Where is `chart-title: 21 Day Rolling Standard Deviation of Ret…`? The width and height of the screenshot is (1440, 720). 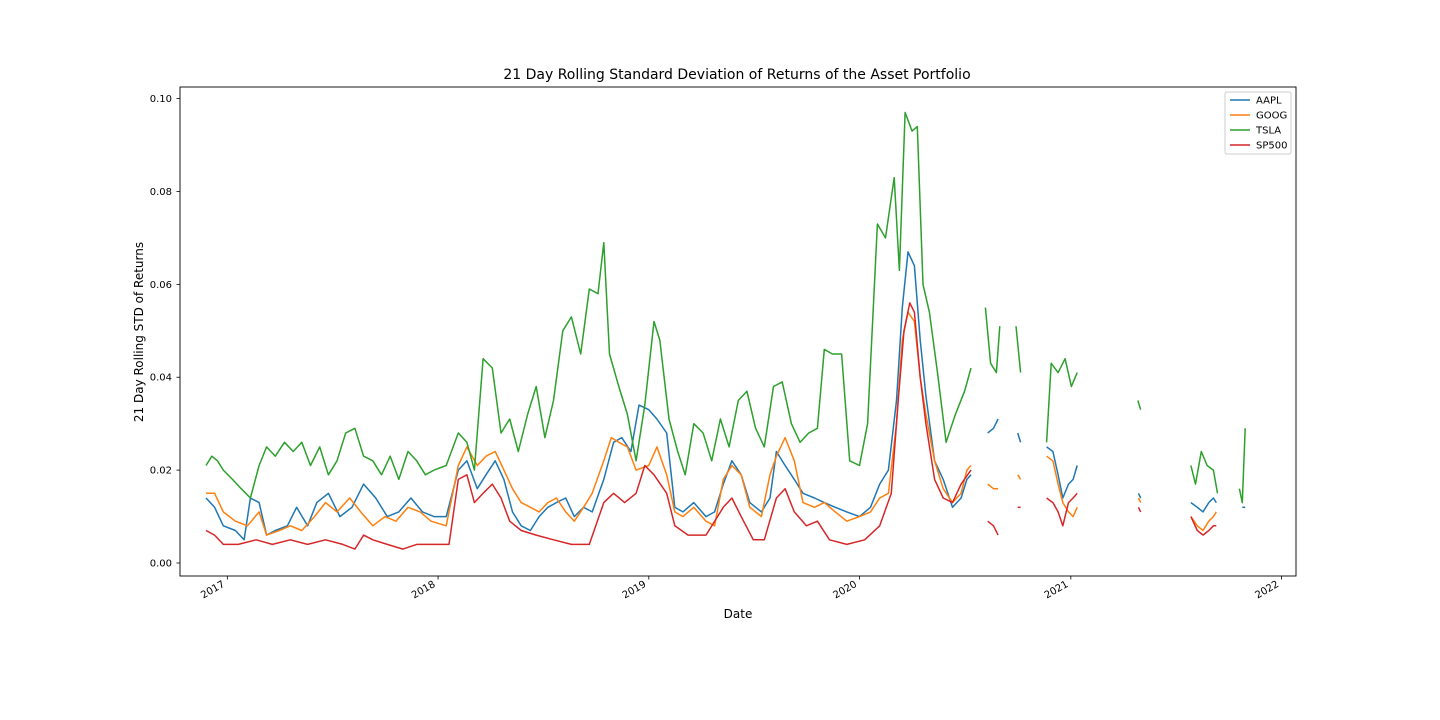 chart-title: 21 Day Rolling Standard Deviation of Ret… is located at coordinates (736, 75).